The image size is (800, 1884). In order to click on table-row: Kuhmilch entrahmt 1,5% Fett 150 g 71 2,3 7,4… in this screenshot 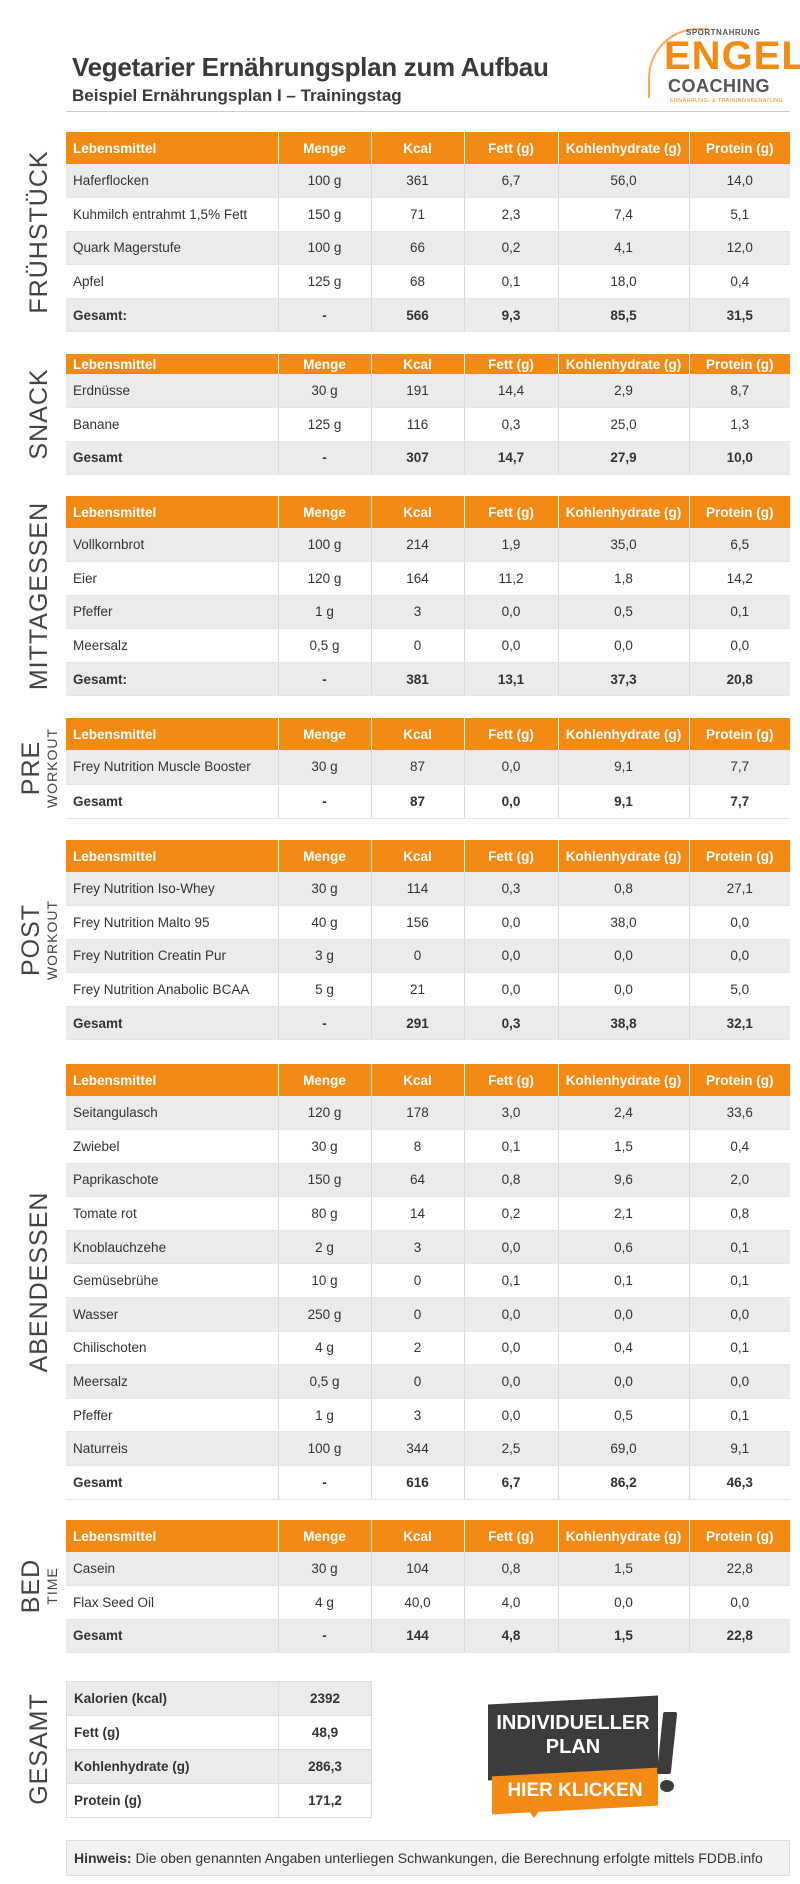, I will do `click(428, 214)`.